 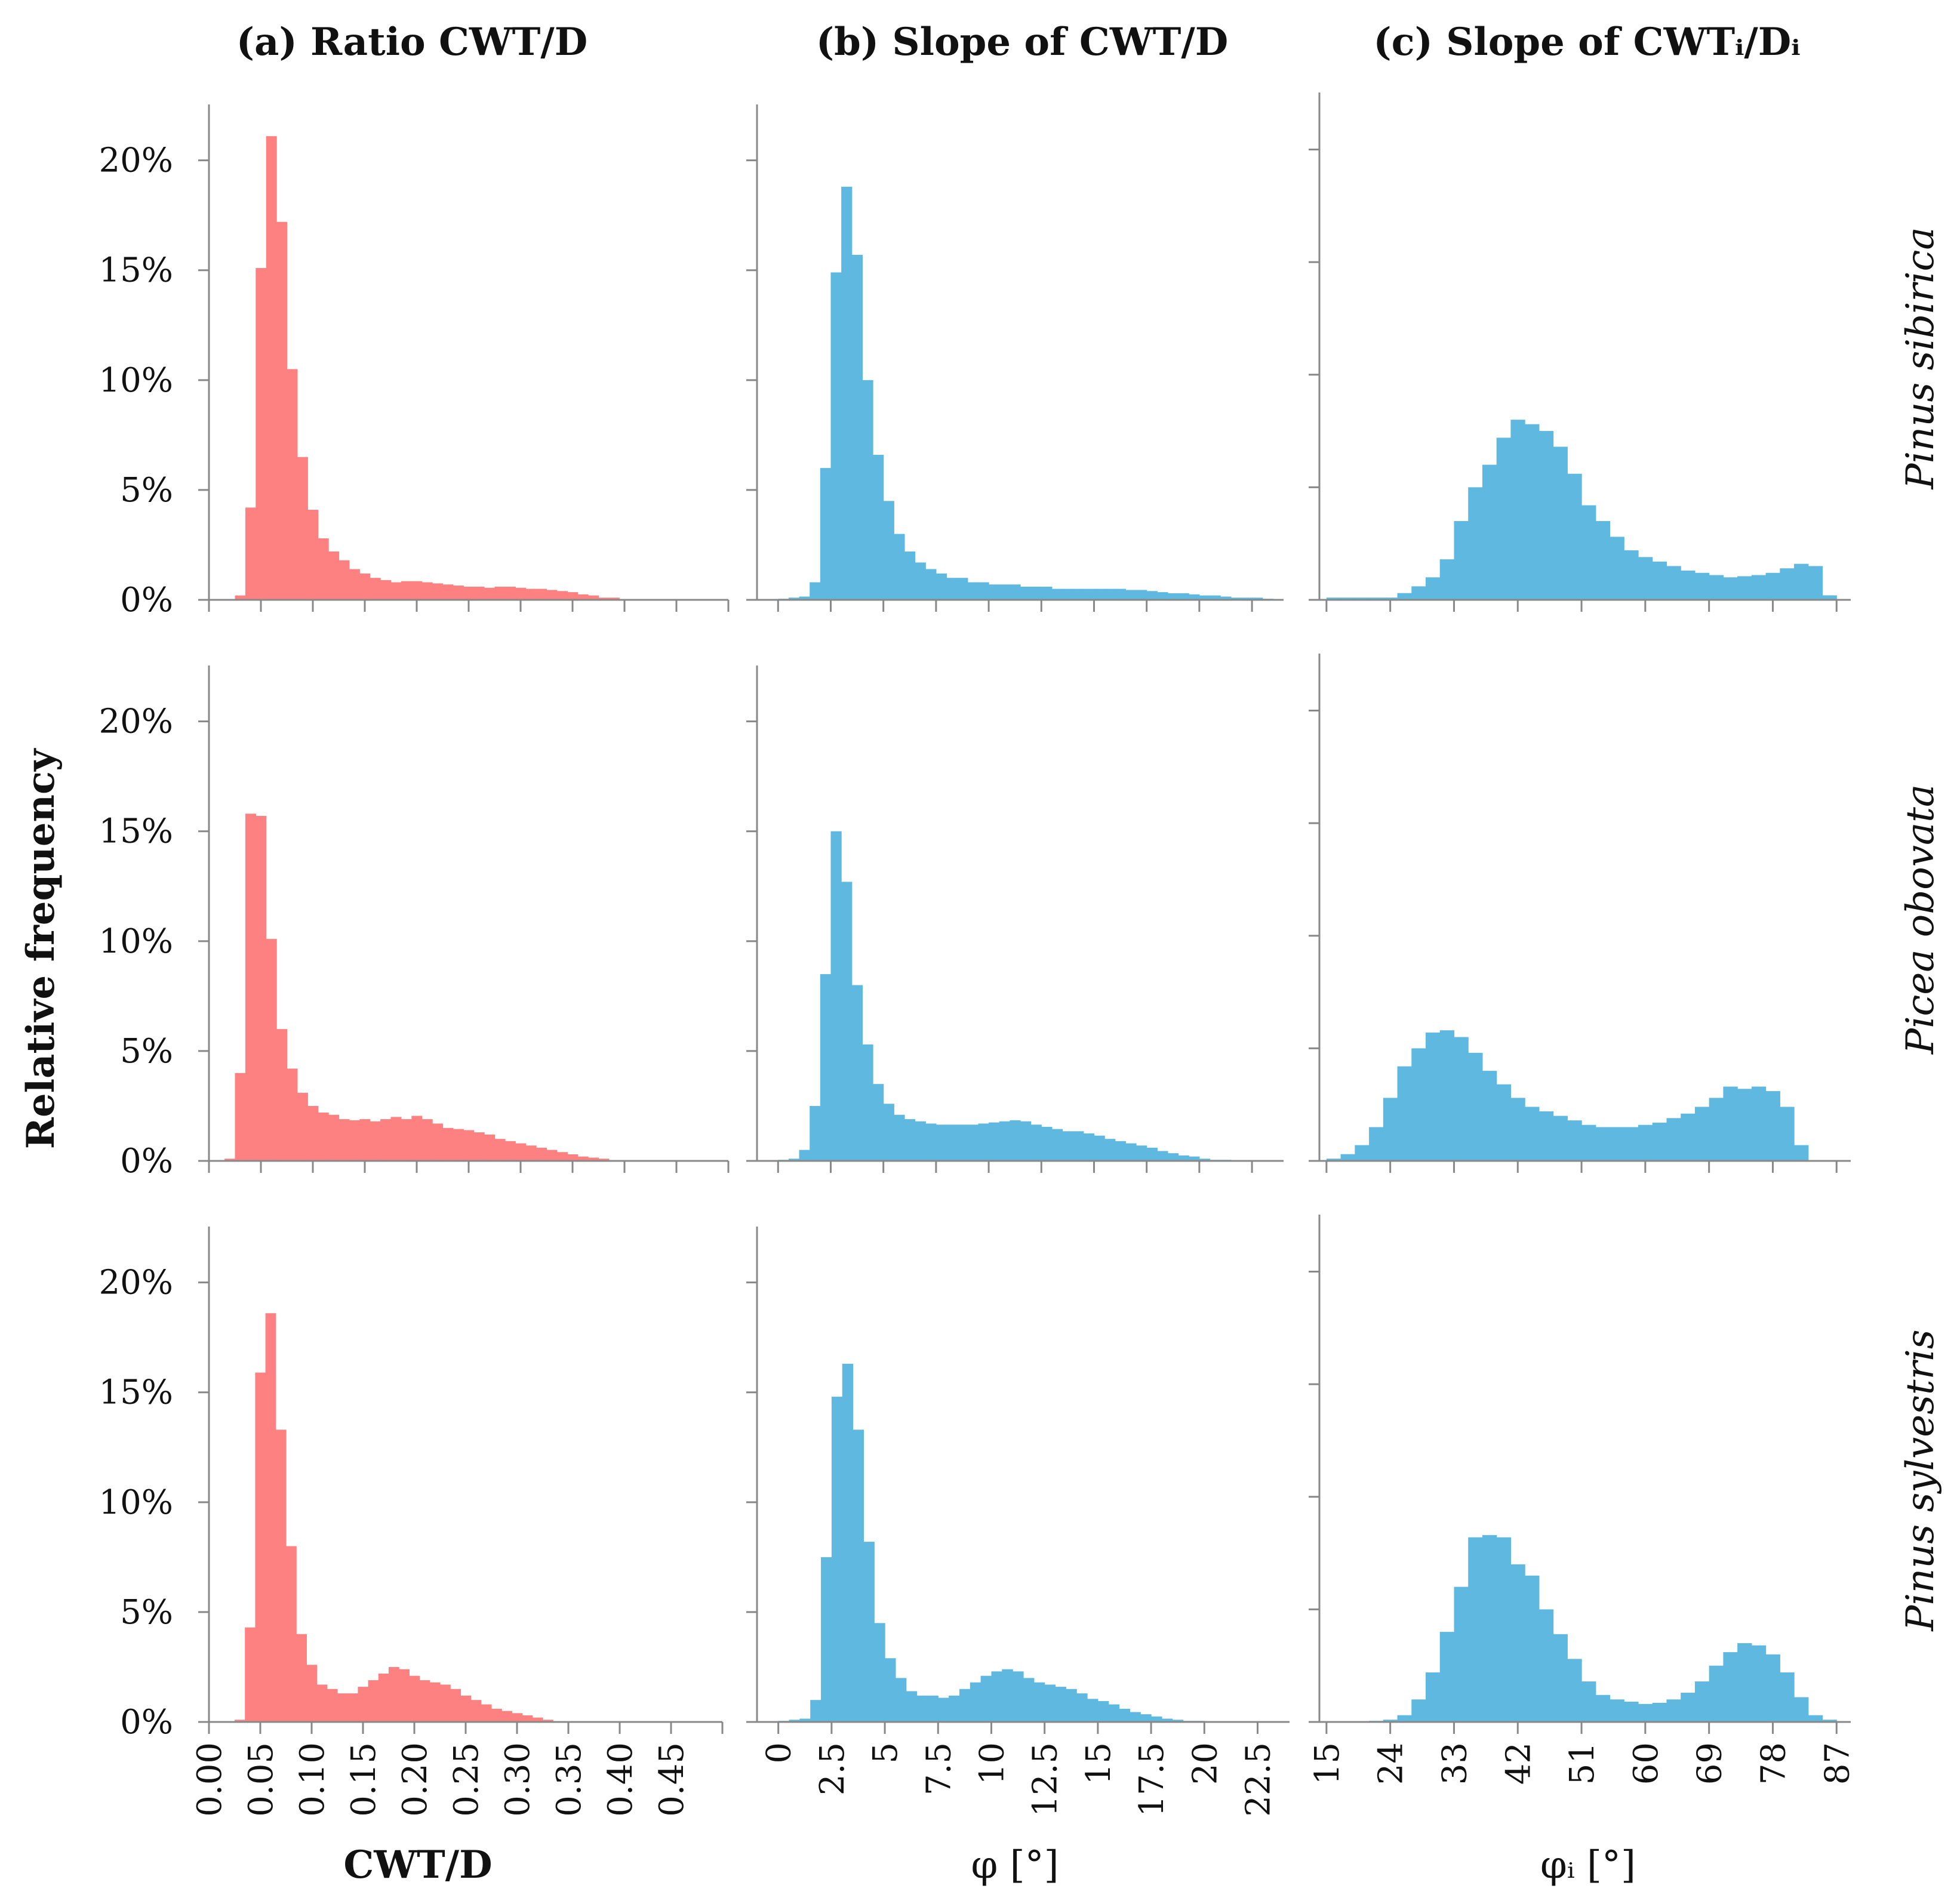 What do you see at coordinates (1920, 358) in the screenshot?
I see `row-label-pinus-sibirica: Pinus sibirica` at bounding box center [1920, 358].